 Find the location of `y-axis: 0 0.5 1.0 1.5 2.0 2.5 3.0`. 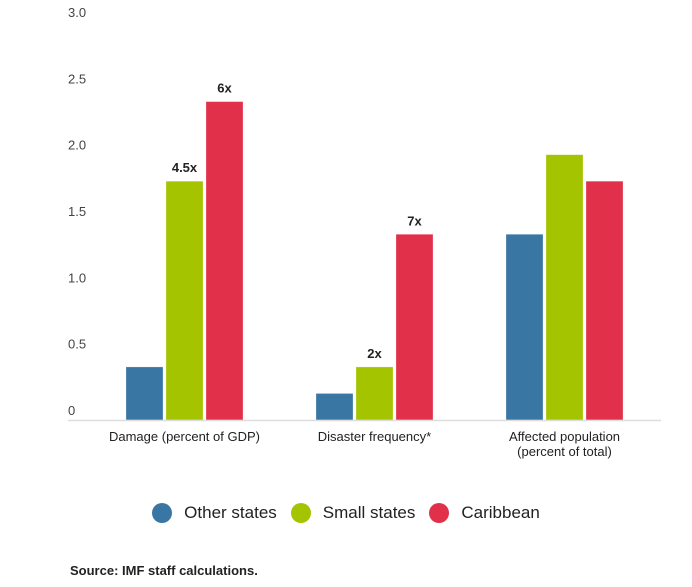

y-axis: 0 0.5 1.0 1.5 2.0 2.5 3.0 is located at coordinates (77, 211).